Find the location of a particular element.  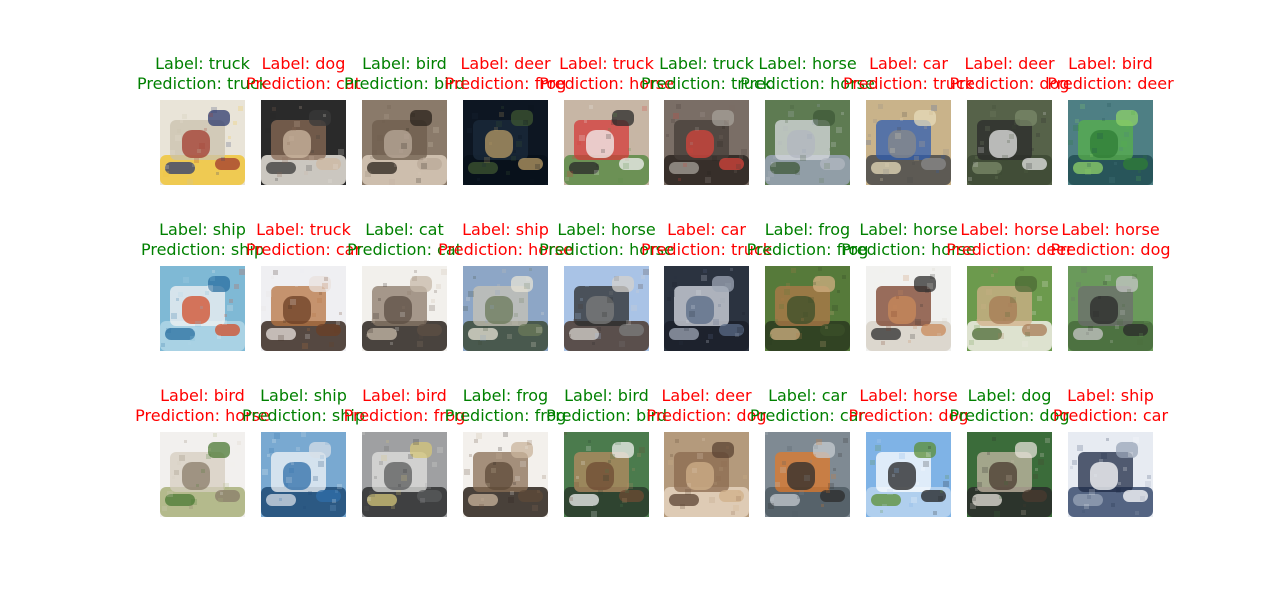

cell-title: Label: horse Prediction: dog is located at coordinates (909, 406).